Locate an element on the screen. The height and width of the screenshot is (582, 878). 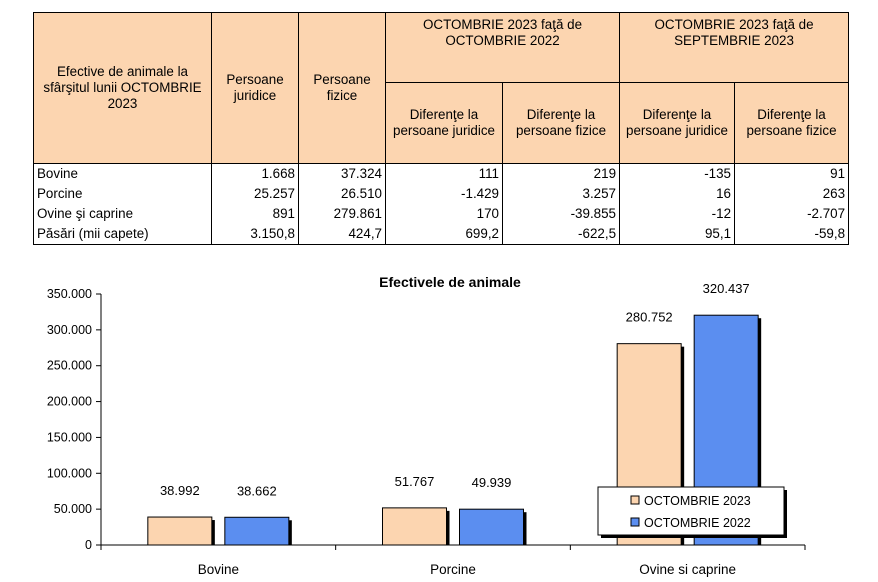
data-label: 49.939 is located at coordinates (492, 482).